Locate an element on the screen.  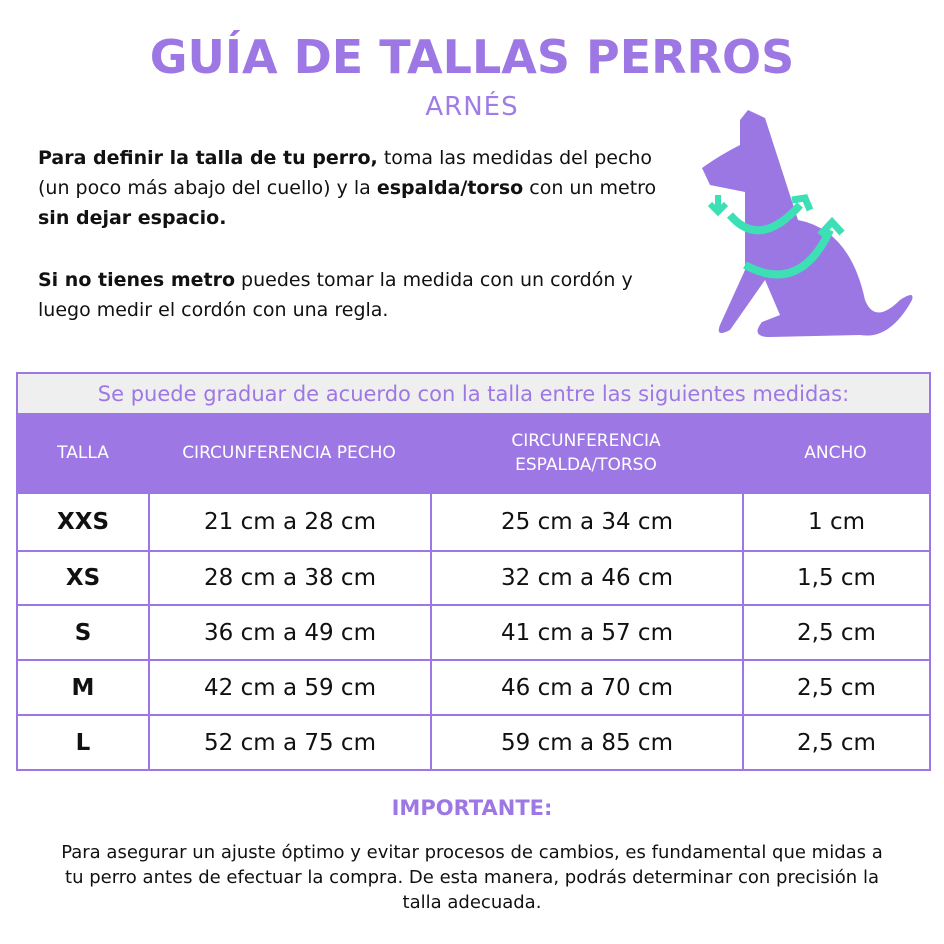
table-row: L 52 cm a 75 cm 59 cm a 85 cm 2,5 cm is located at coordinates (473, 741).